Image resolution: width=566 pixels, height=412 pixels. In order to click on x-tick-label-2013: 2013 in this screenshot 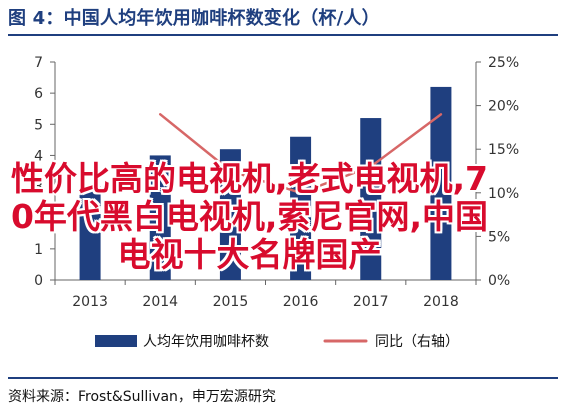, I will do `click(90, 302)`.